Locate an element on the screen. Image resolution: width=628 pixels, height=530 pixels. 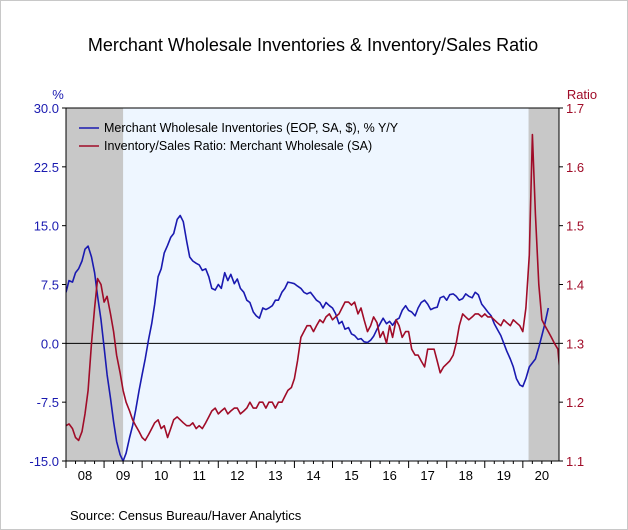
left-axis-label: % is located at coordinates (58, 94).